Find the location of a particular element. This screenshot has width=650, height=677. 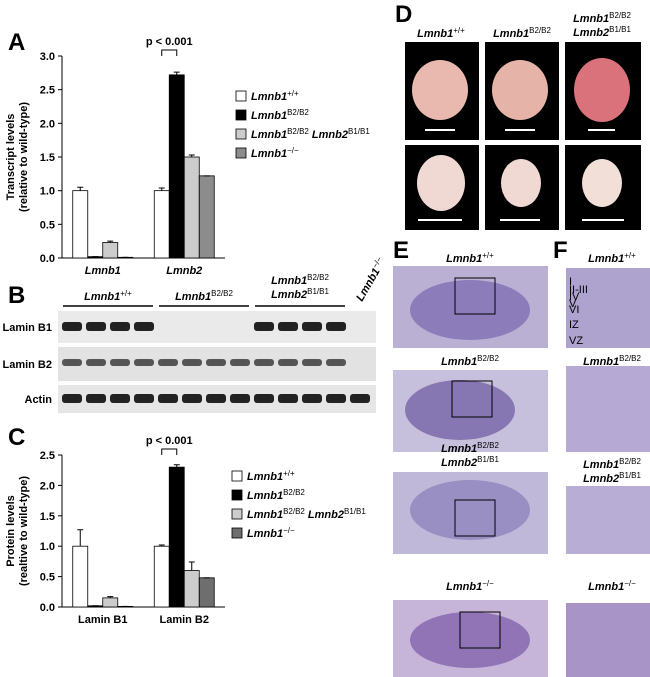

y-axis-label: Protein levels(realtive to wild-type) is located at coordinates (17, 531).